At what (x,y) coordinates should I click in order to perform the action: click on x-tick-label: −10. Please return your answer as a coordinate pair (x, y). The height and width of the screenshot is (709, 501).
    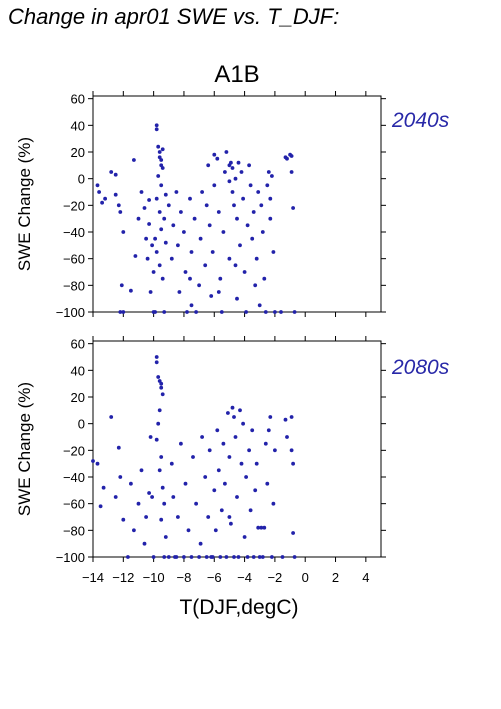
    Looking at the image, I should click on (154, 577).